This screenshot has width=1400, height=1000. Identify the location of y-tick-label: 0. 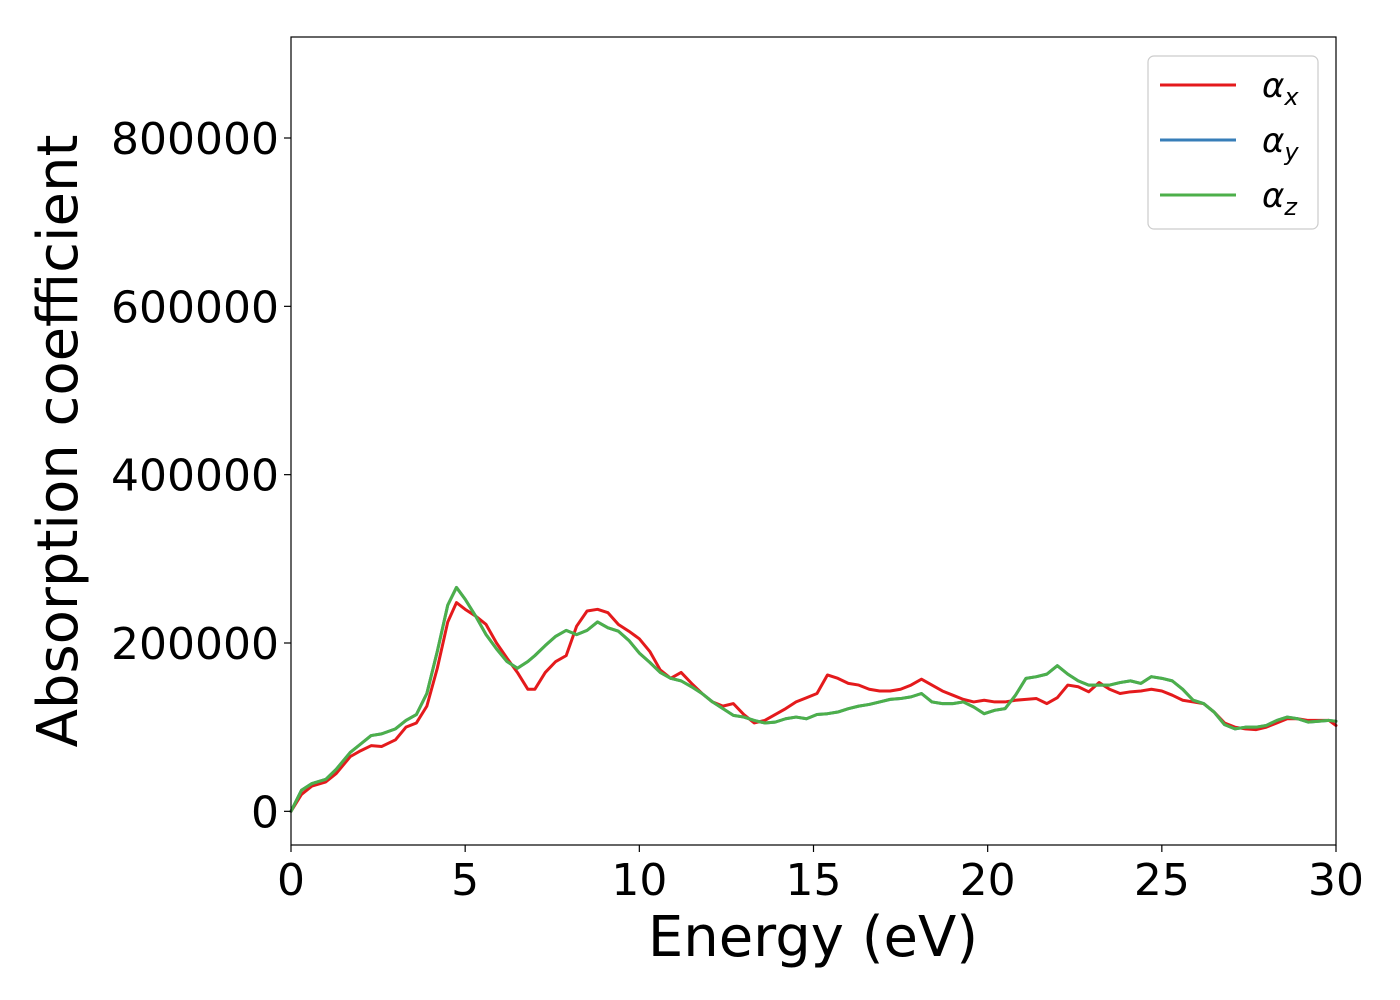
(265, 812).